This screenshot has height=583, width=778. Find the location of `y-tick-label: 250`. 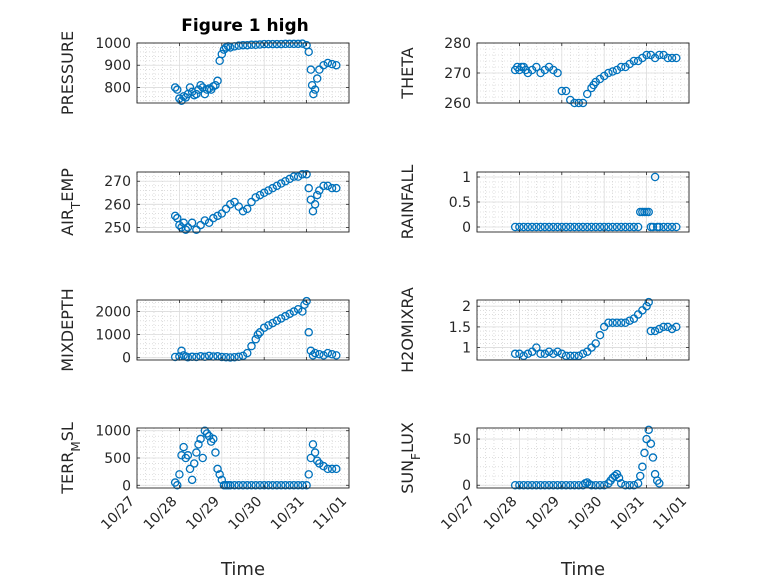

y-tick-label: 250 is located at coordinates (117, 228).